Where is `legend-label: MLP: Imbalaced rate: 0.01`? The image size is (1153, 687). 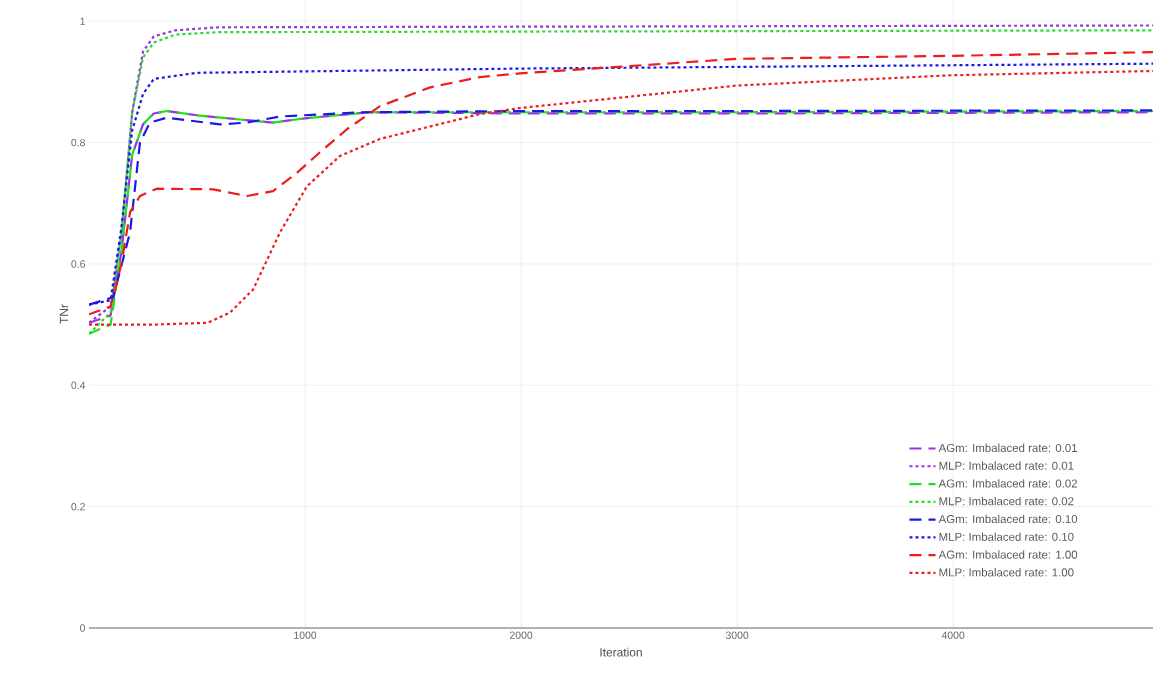 legend-label: MLP: Imbalaced rate: 0.01 is located at coordinates (1006, 465).